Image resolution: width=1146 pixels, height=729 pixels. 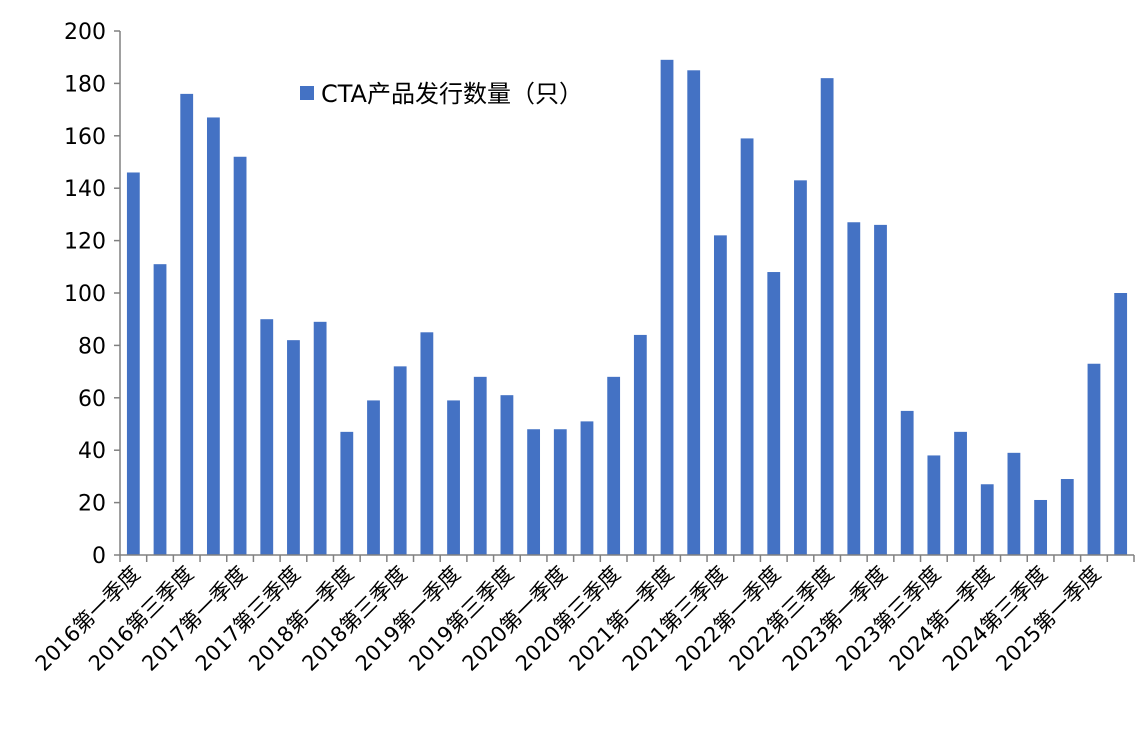 I want to click on y-tick-label: 20, so click(x=92, y=504).